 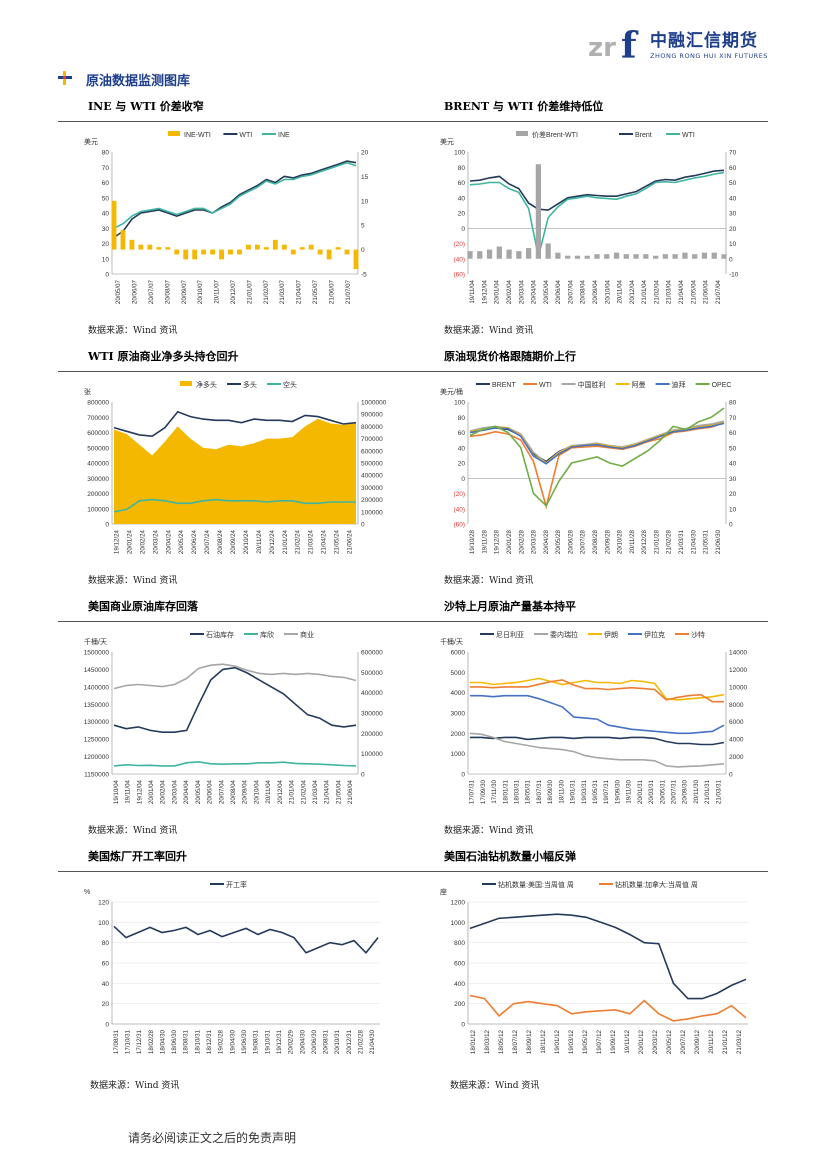 What do you see at coordinates (709, 56) in the screenshot?
I see `logo-english: ZHONG RONG HUI XIN FUTURES` at bounding box center [709, 56].